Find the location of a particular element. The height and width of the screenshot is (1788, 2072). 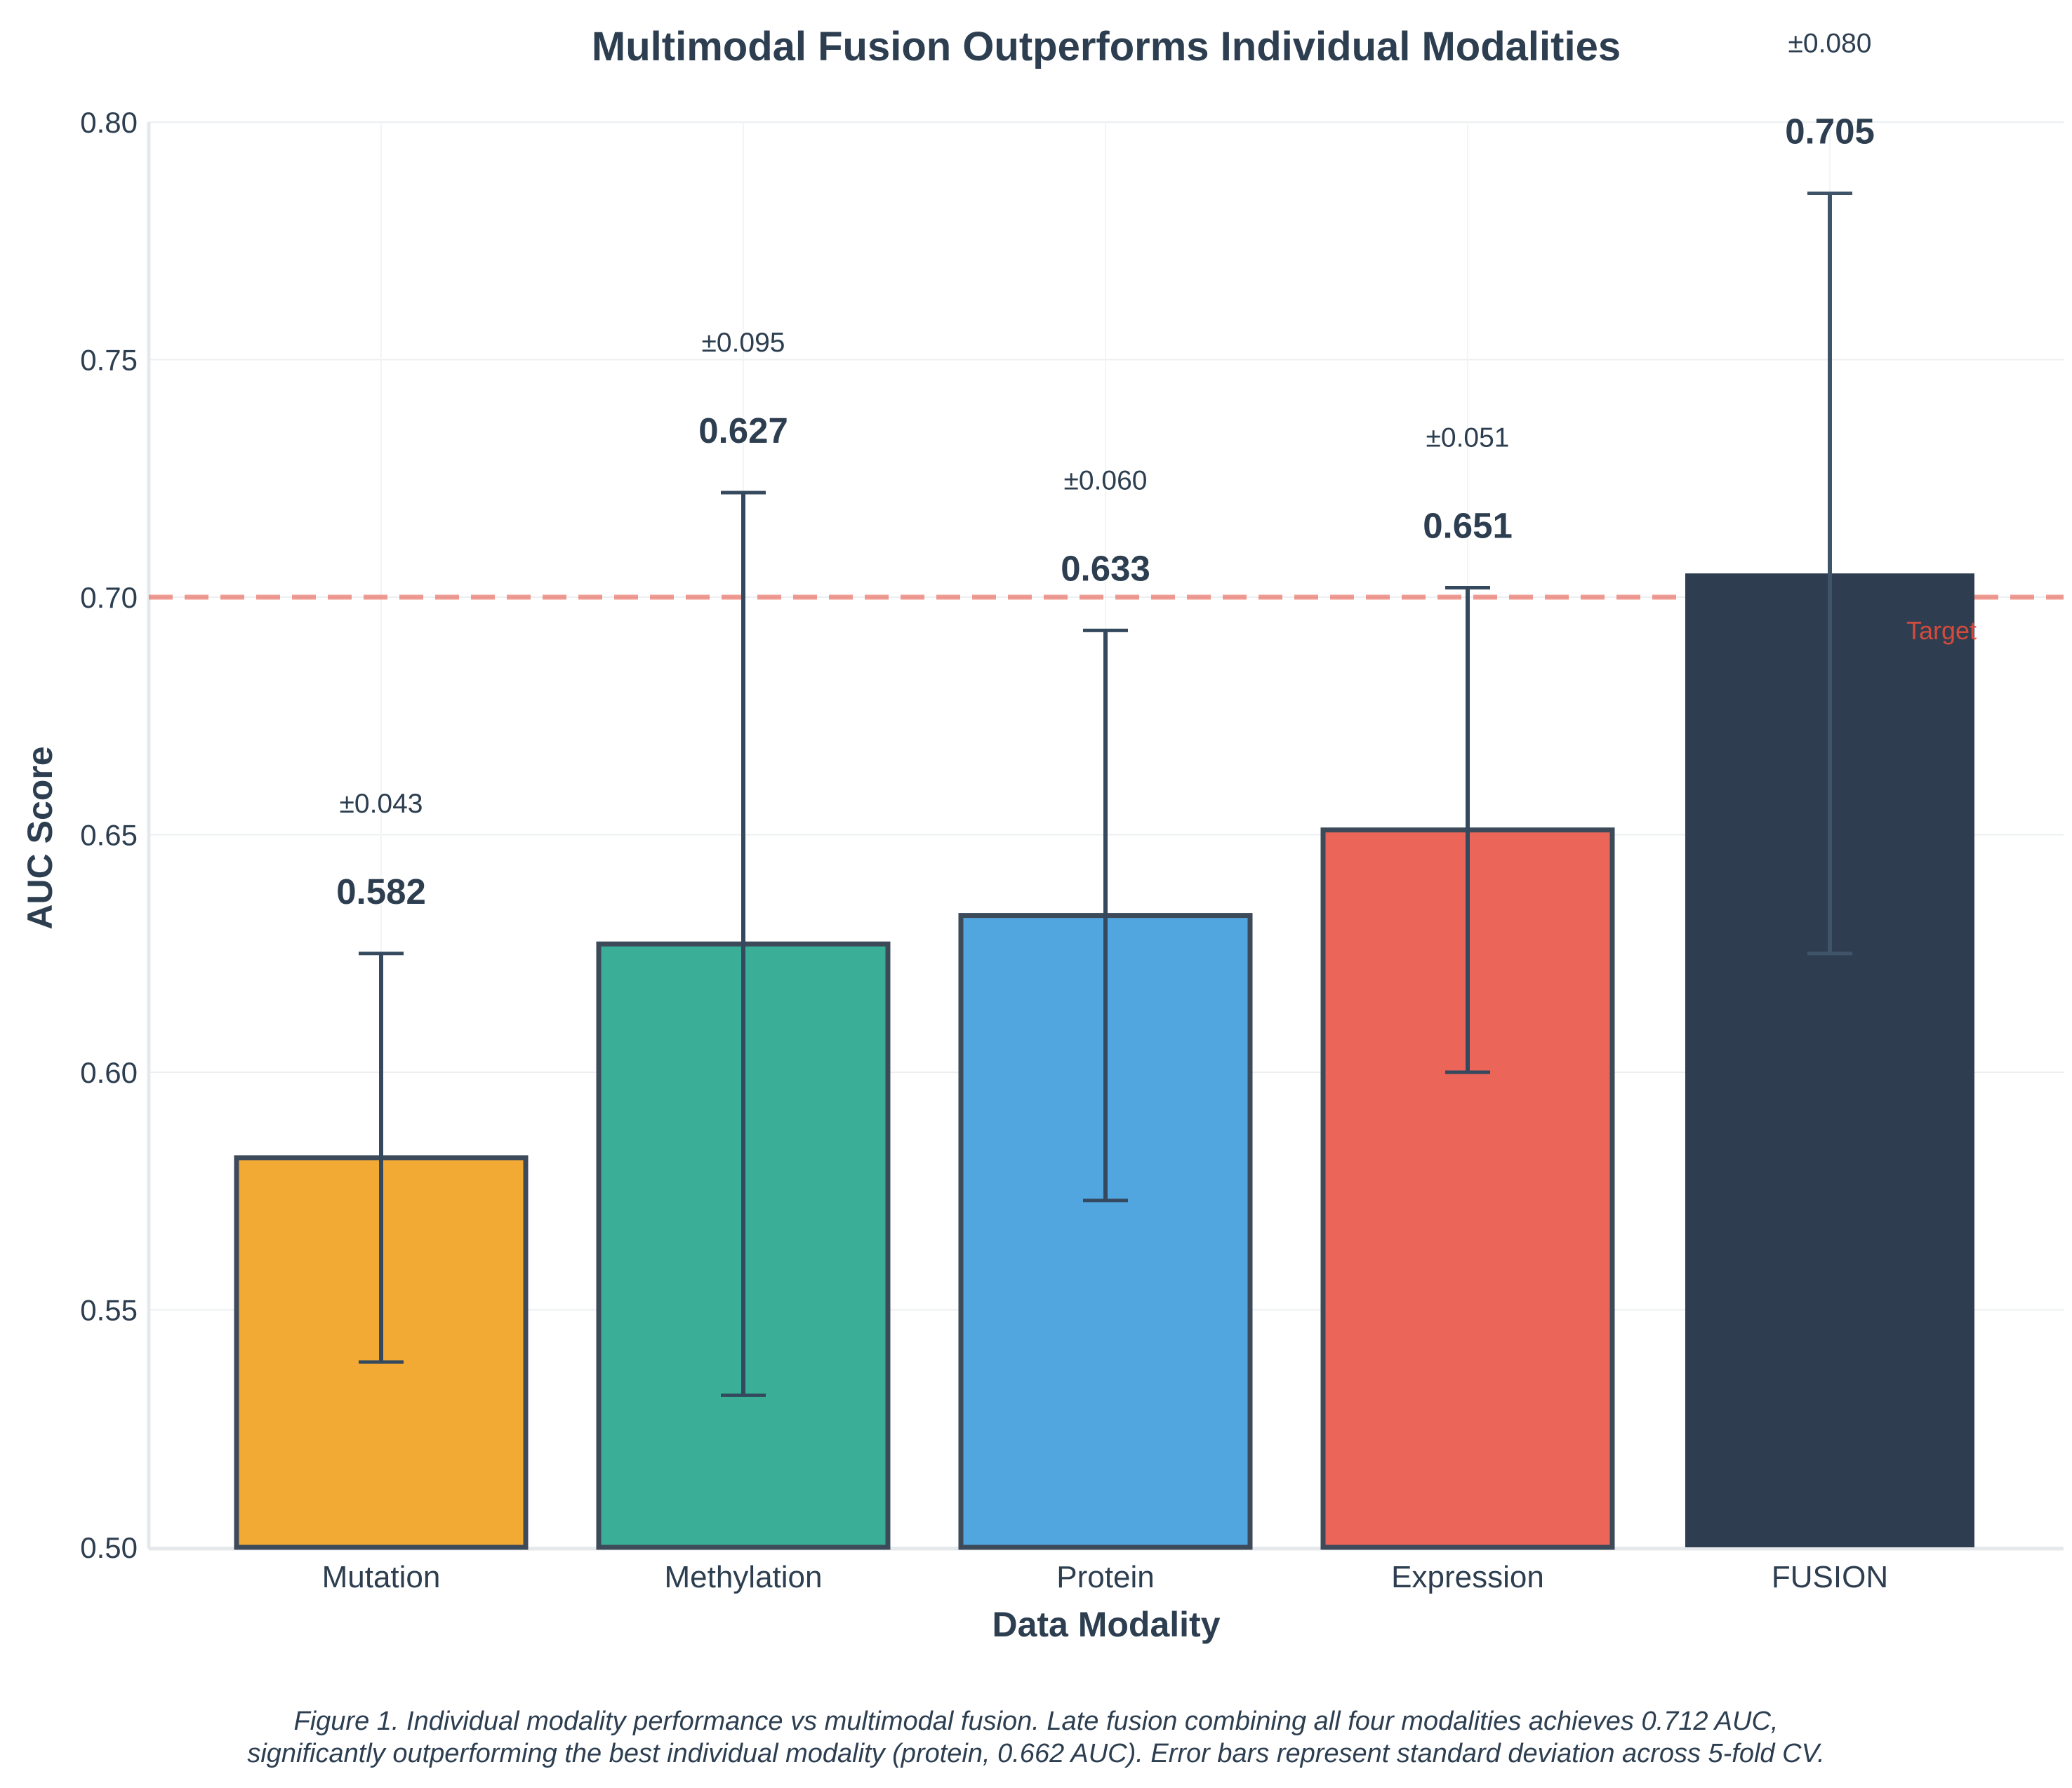

value-label: 0.582 is located at coordinates (381, 892).